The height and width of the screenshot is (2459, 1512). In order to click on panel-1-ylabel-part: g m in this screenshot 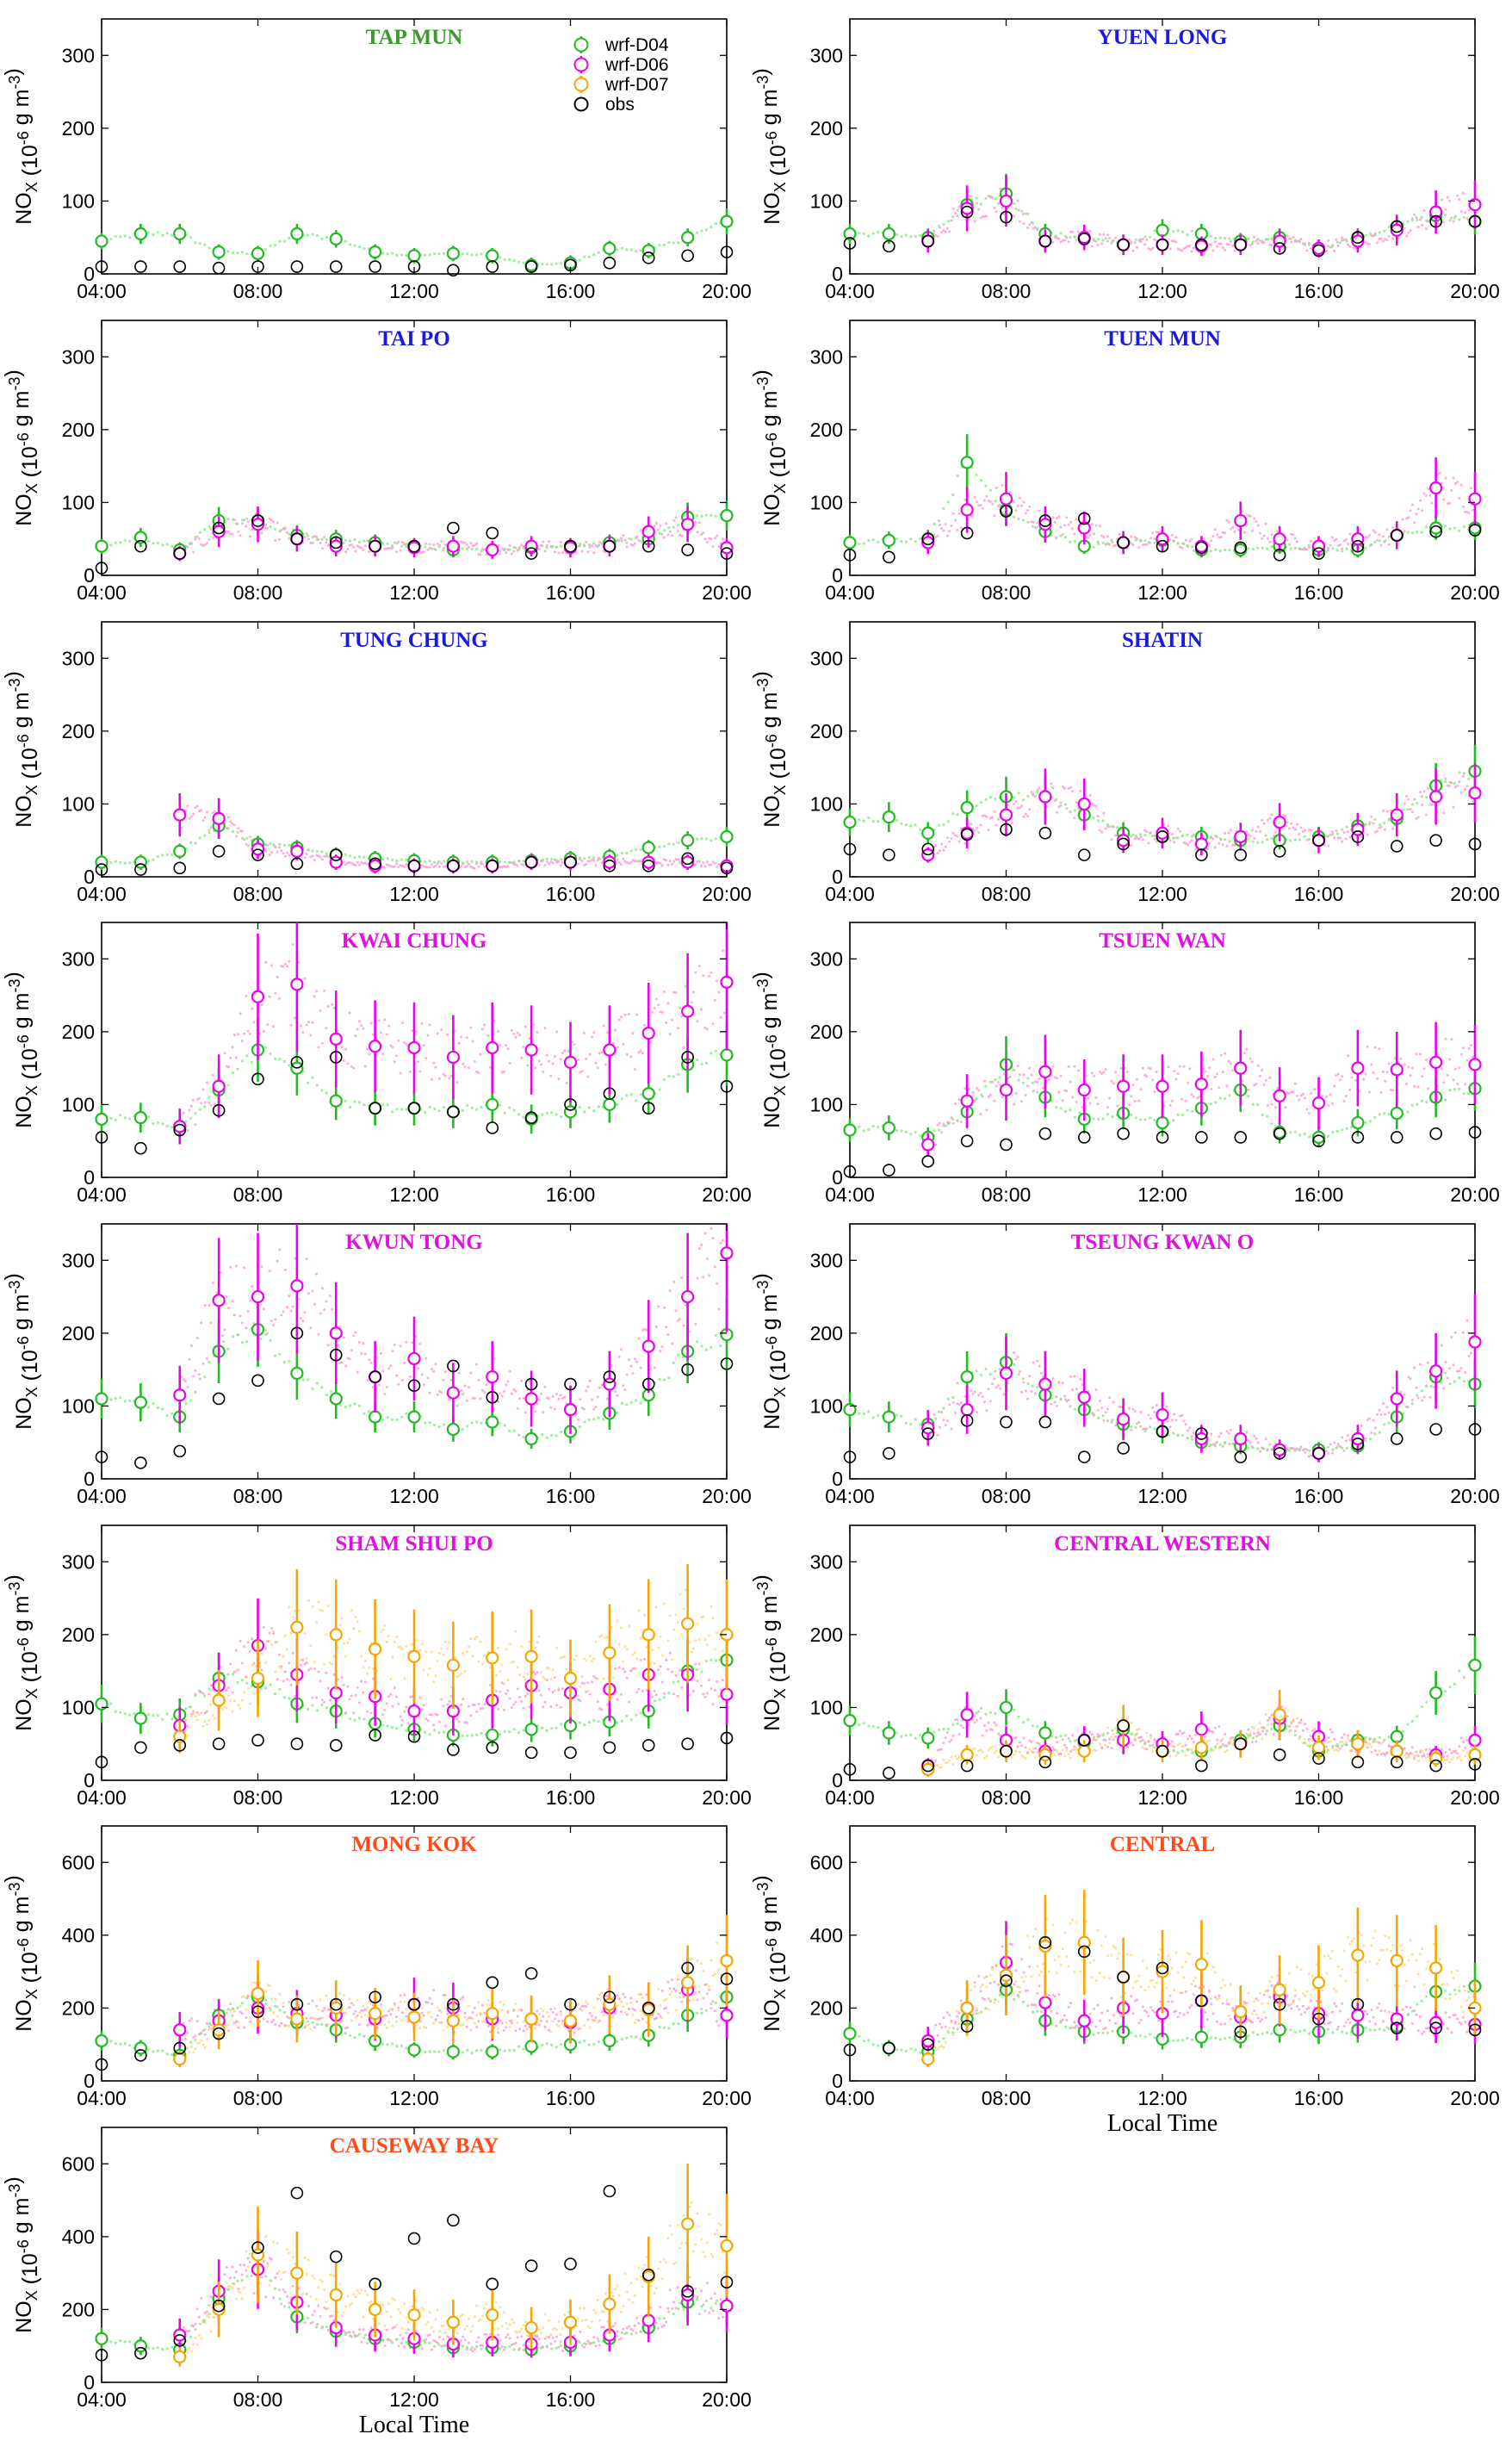, I will do `click(770, 111)`.